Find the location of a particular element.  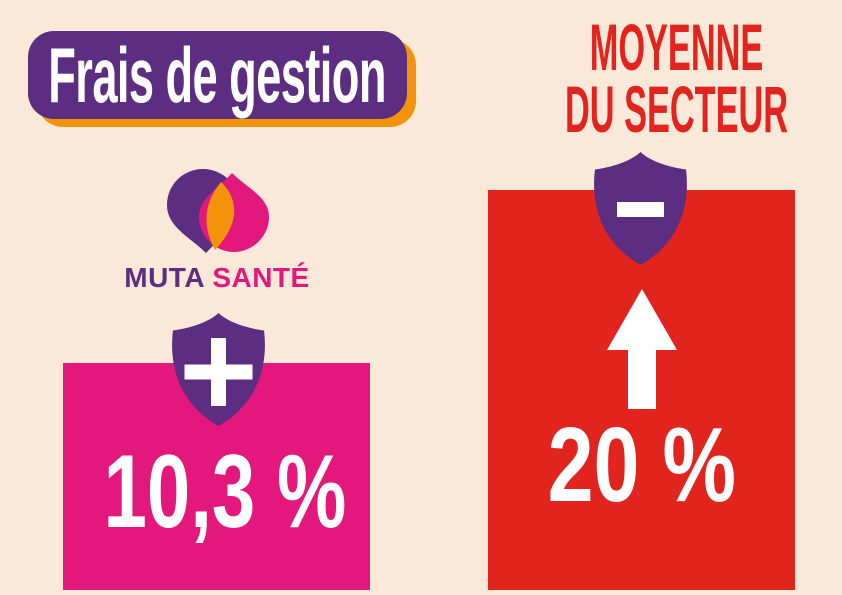

brand-name-sante: SANTÉ is located at coordinates (261, 277).